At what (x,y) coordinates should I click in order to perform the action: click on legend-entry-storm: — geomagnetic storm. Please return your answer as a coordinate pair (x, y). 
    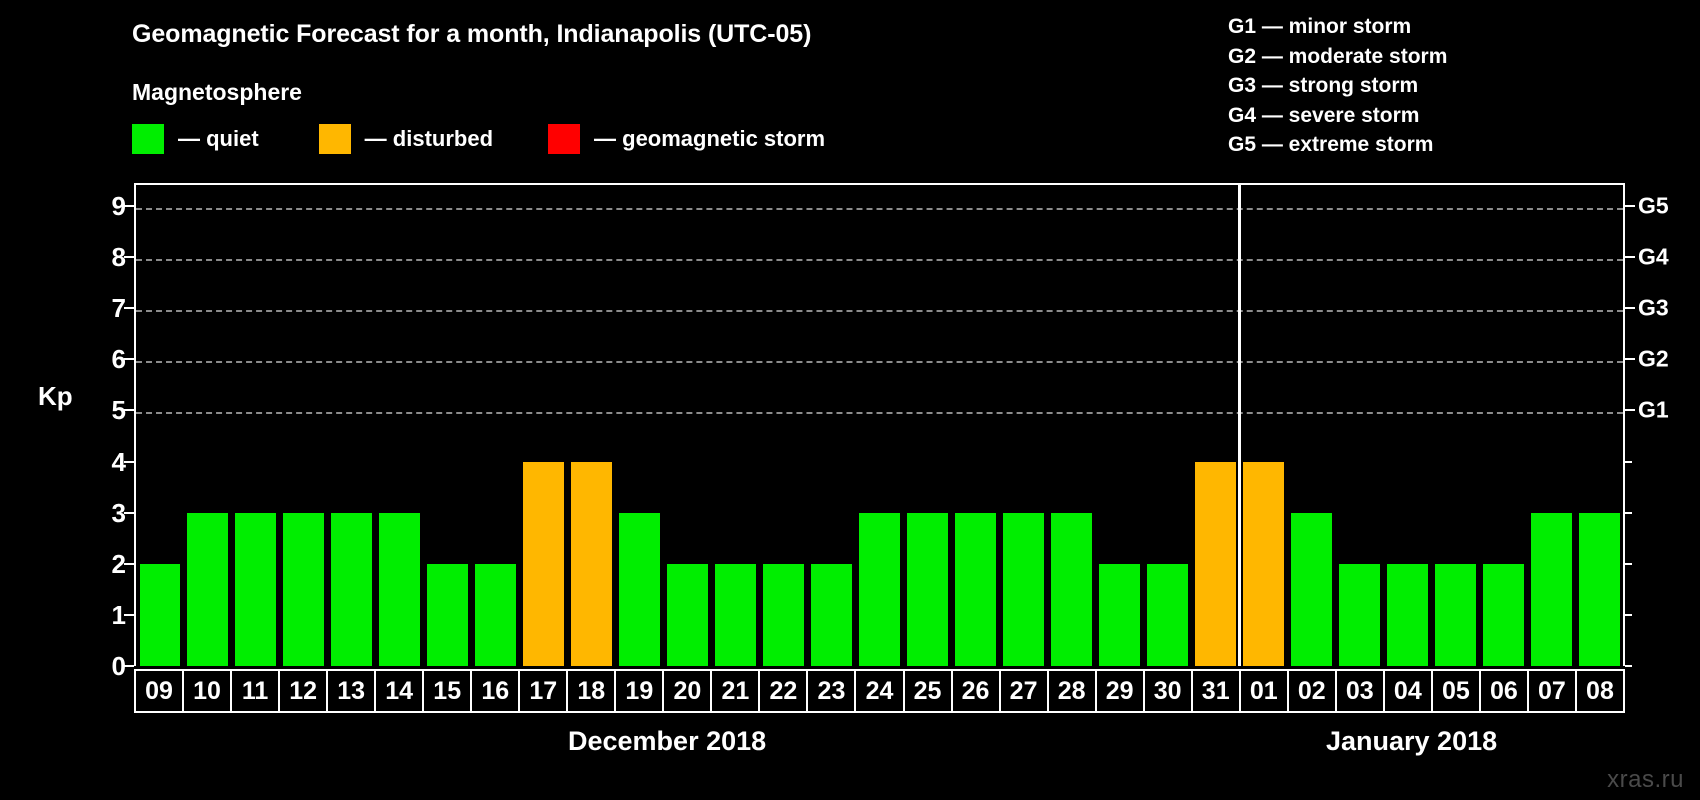
    Looking at the image, I should click on (686, 139).